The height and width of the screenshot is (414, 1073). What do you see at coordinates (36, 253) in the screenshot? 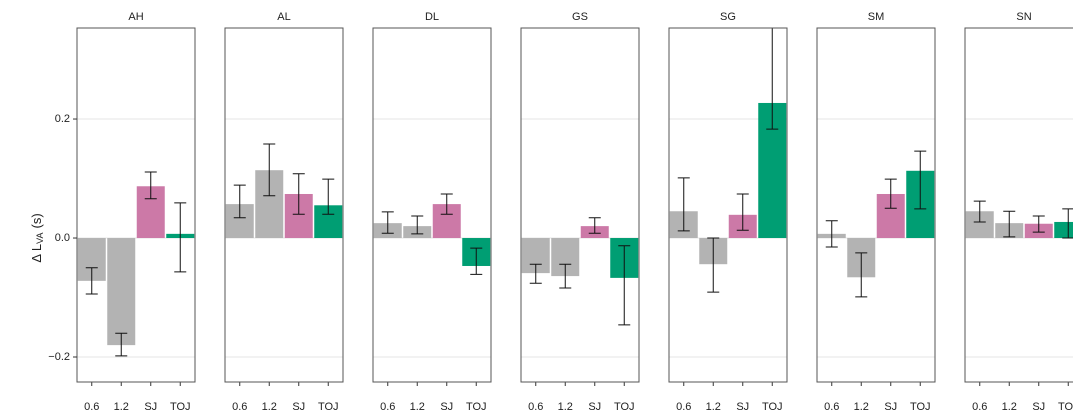
I see `y-label-main: Δ L` at bounding box center [36, 253].